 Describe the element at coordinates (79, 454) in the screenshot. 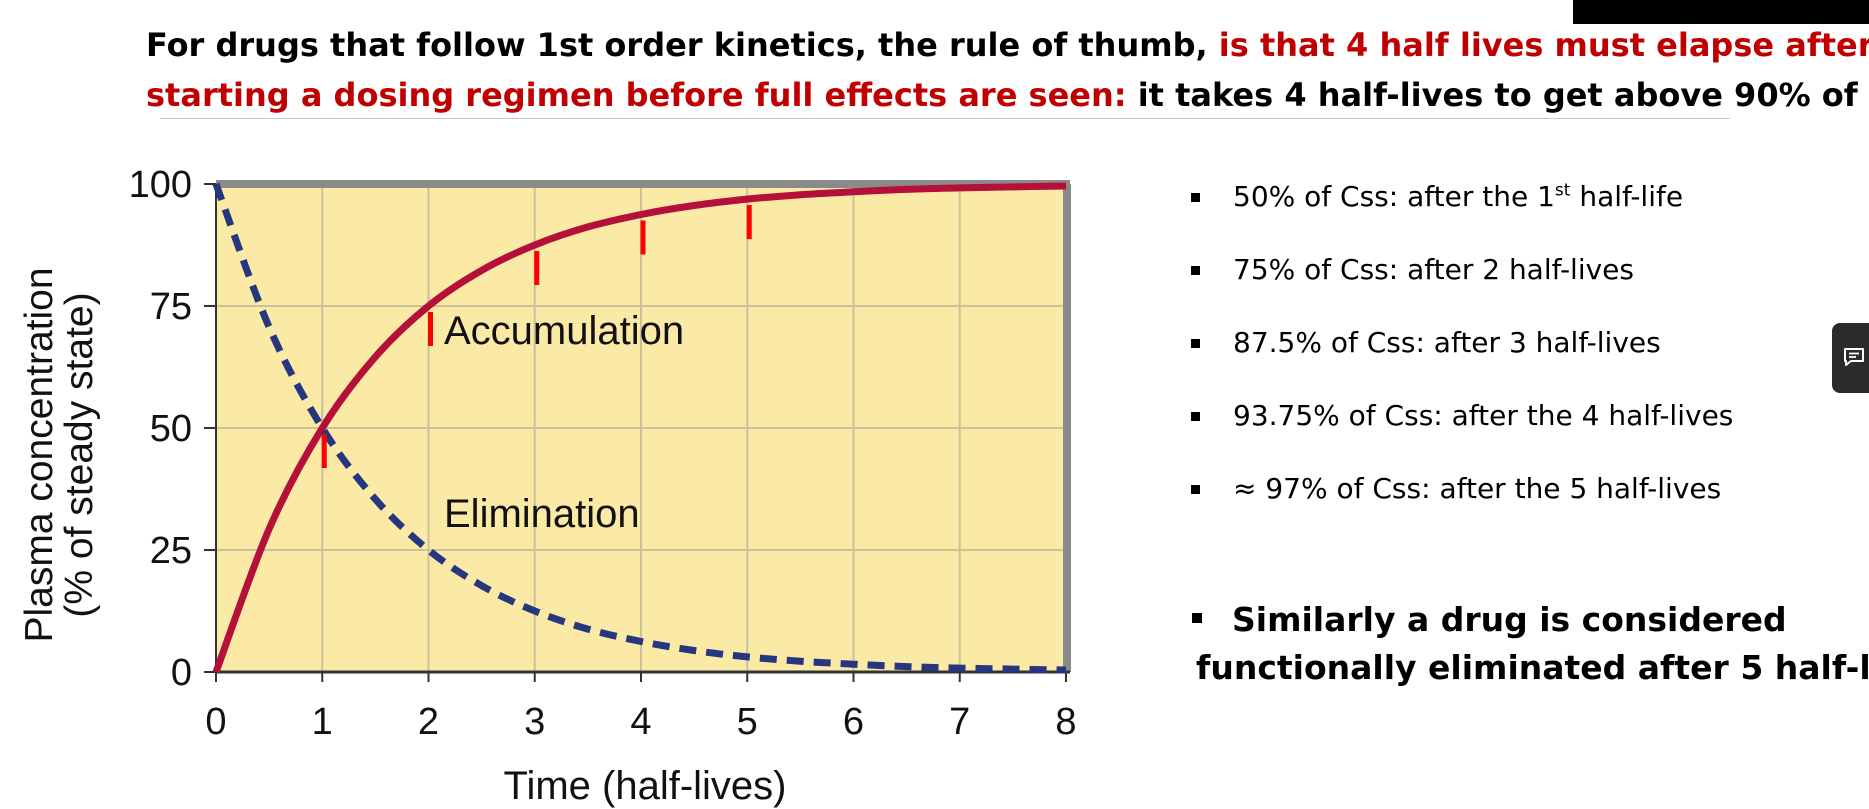

I see `y-axis-label-line-2: (% of steady state)` at that location.